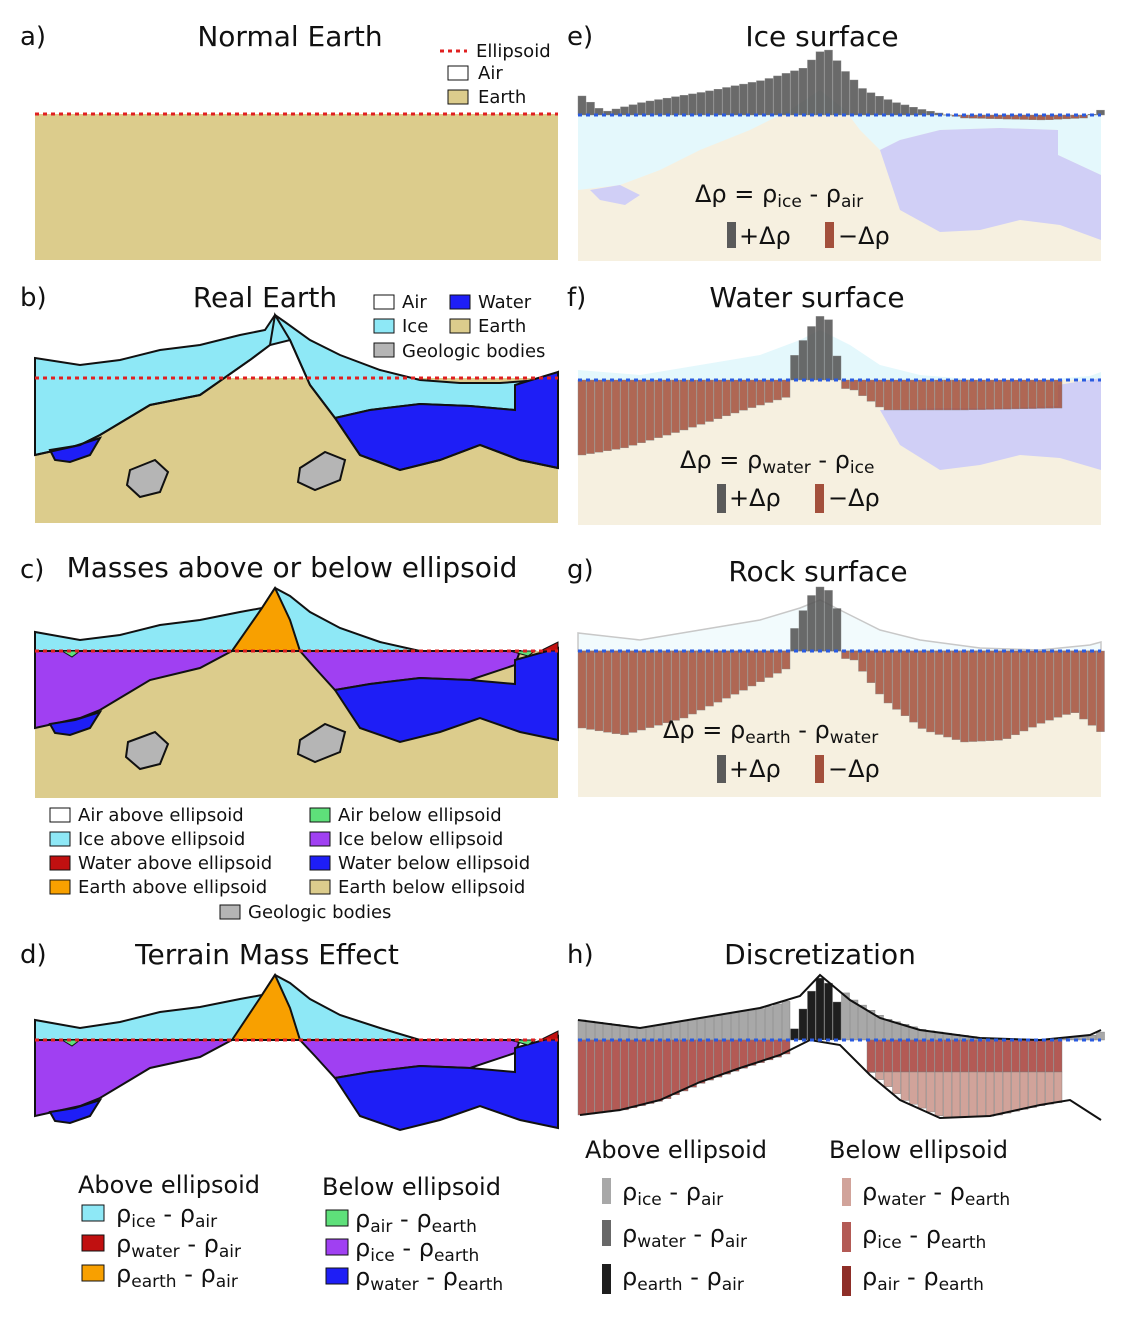 The width and height of the screenshot is (1132, 1333). What do you see at coordinates (320, 815) in the screenshot?
I see `air-below-swatch` at bounding box center [320, 815].